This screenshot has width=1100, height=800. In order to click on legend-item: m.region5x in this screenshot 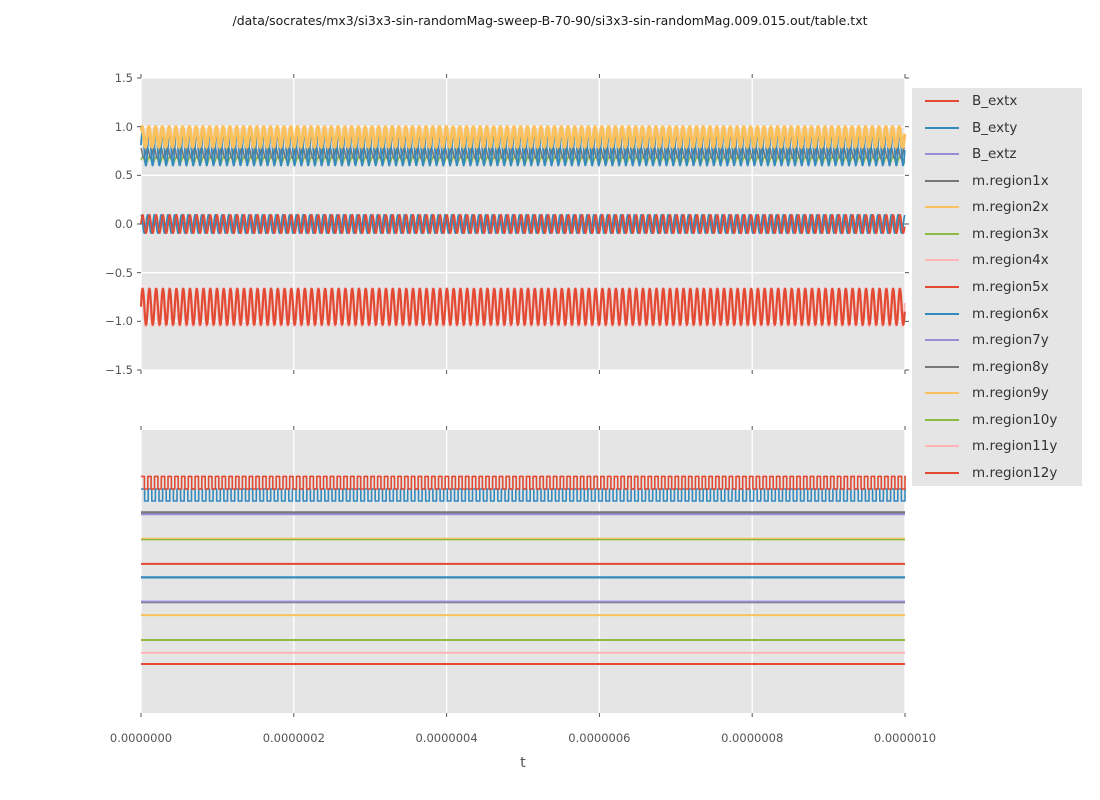, I will do `click(997, 287)`.